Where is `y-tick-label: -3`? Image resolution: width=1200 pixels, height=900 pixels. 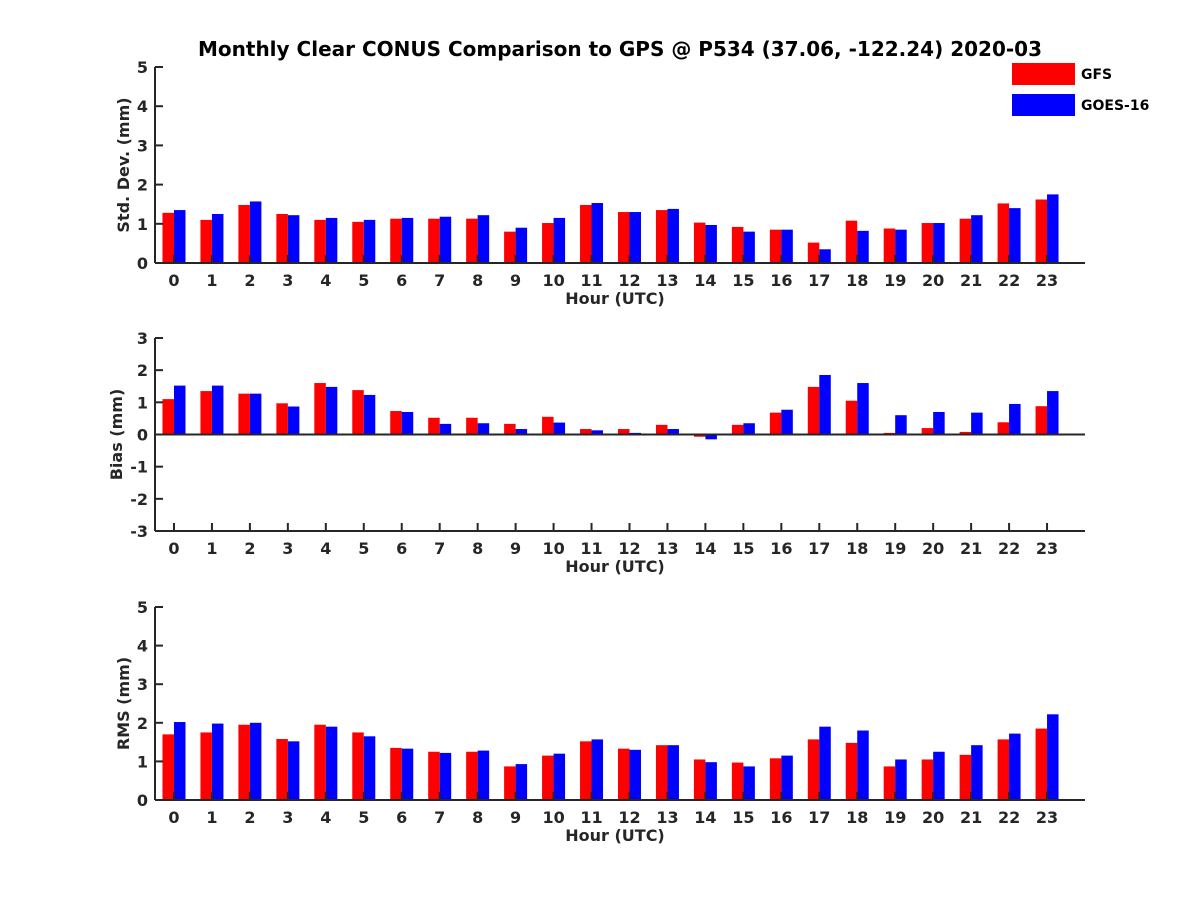
y-tick-label: -3 is located at coordinates (139, 531).